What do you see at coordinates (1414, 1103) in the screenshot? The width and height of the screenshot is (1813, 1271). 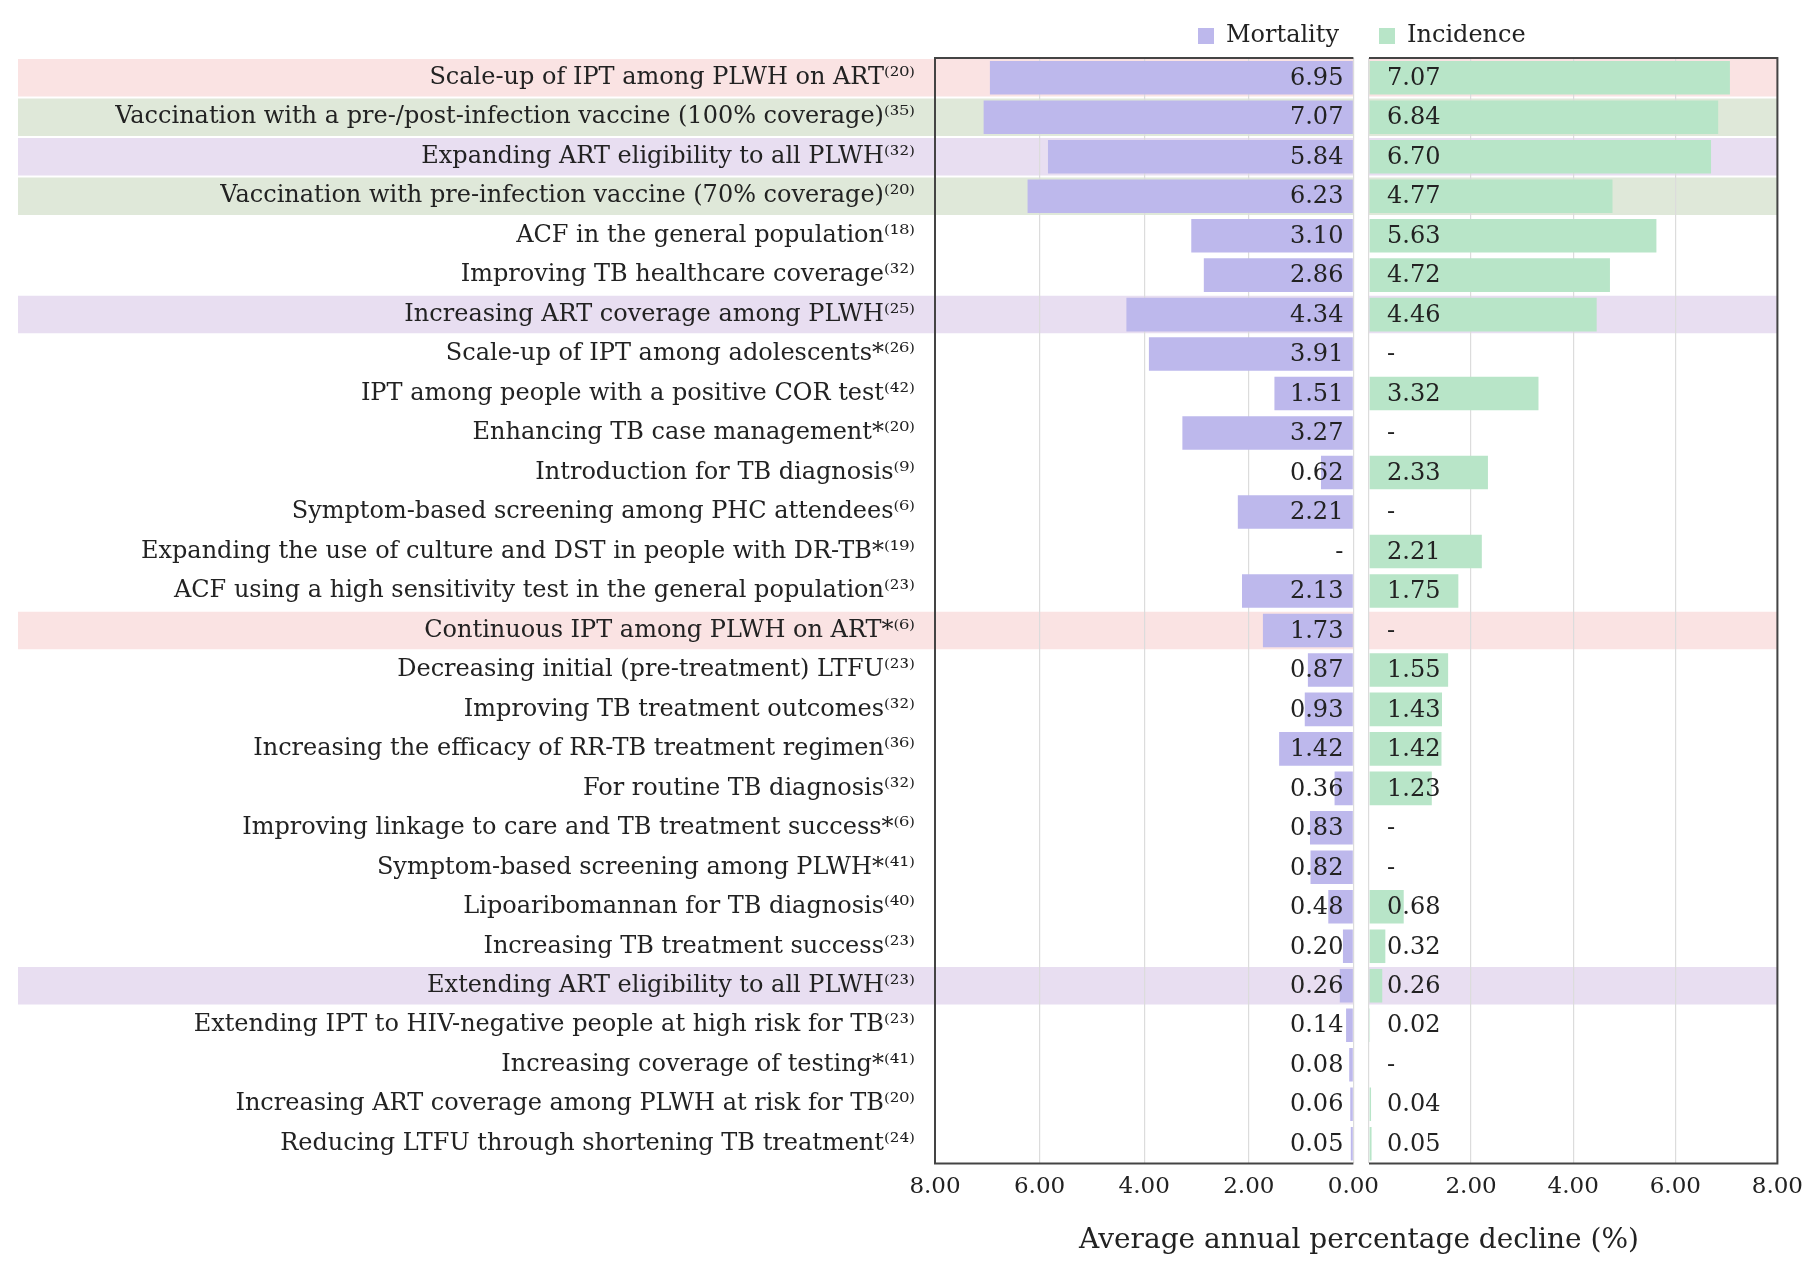 I see `data-label: 0.04` at bounding box center [1414, 1103].